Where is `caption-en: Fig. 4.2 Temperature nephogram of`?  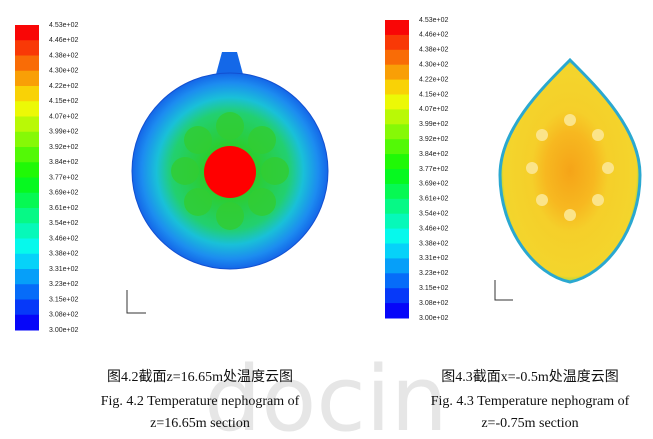
caption-en: Fig. 4.2 Temperature nephogram of is located at coordinates (200, 401).